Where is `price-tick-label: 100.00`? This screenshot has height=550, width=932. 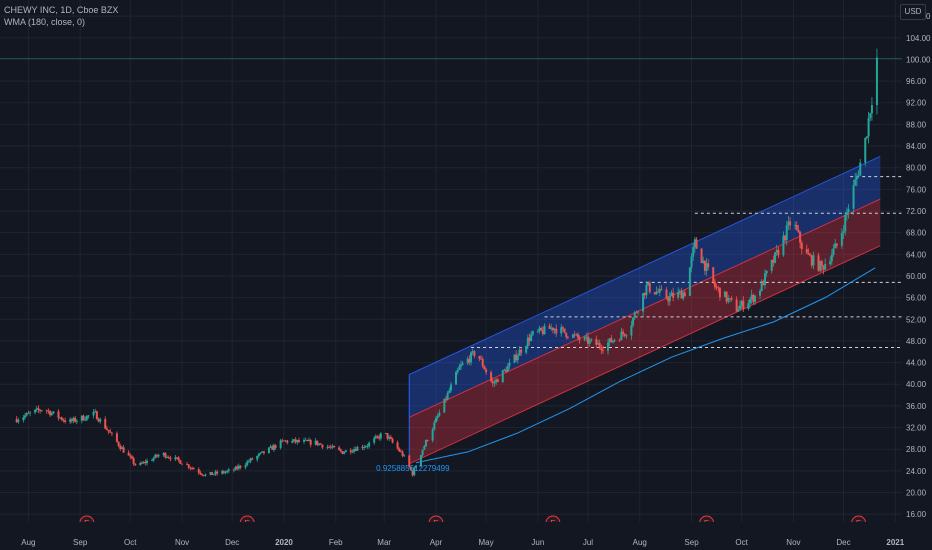
price-tick-label: 100.00 is located at coordinates (918, 59).